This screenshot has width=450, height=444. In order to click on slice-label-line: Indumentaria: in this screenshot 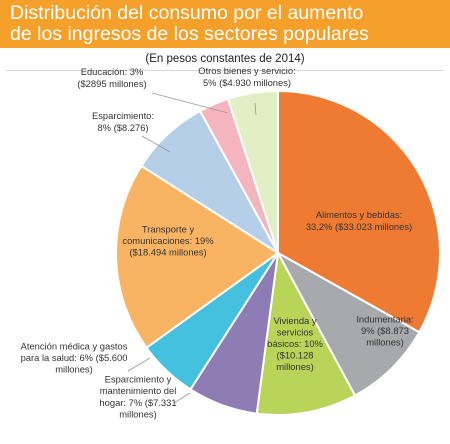, I will do `click(384, 318)`.